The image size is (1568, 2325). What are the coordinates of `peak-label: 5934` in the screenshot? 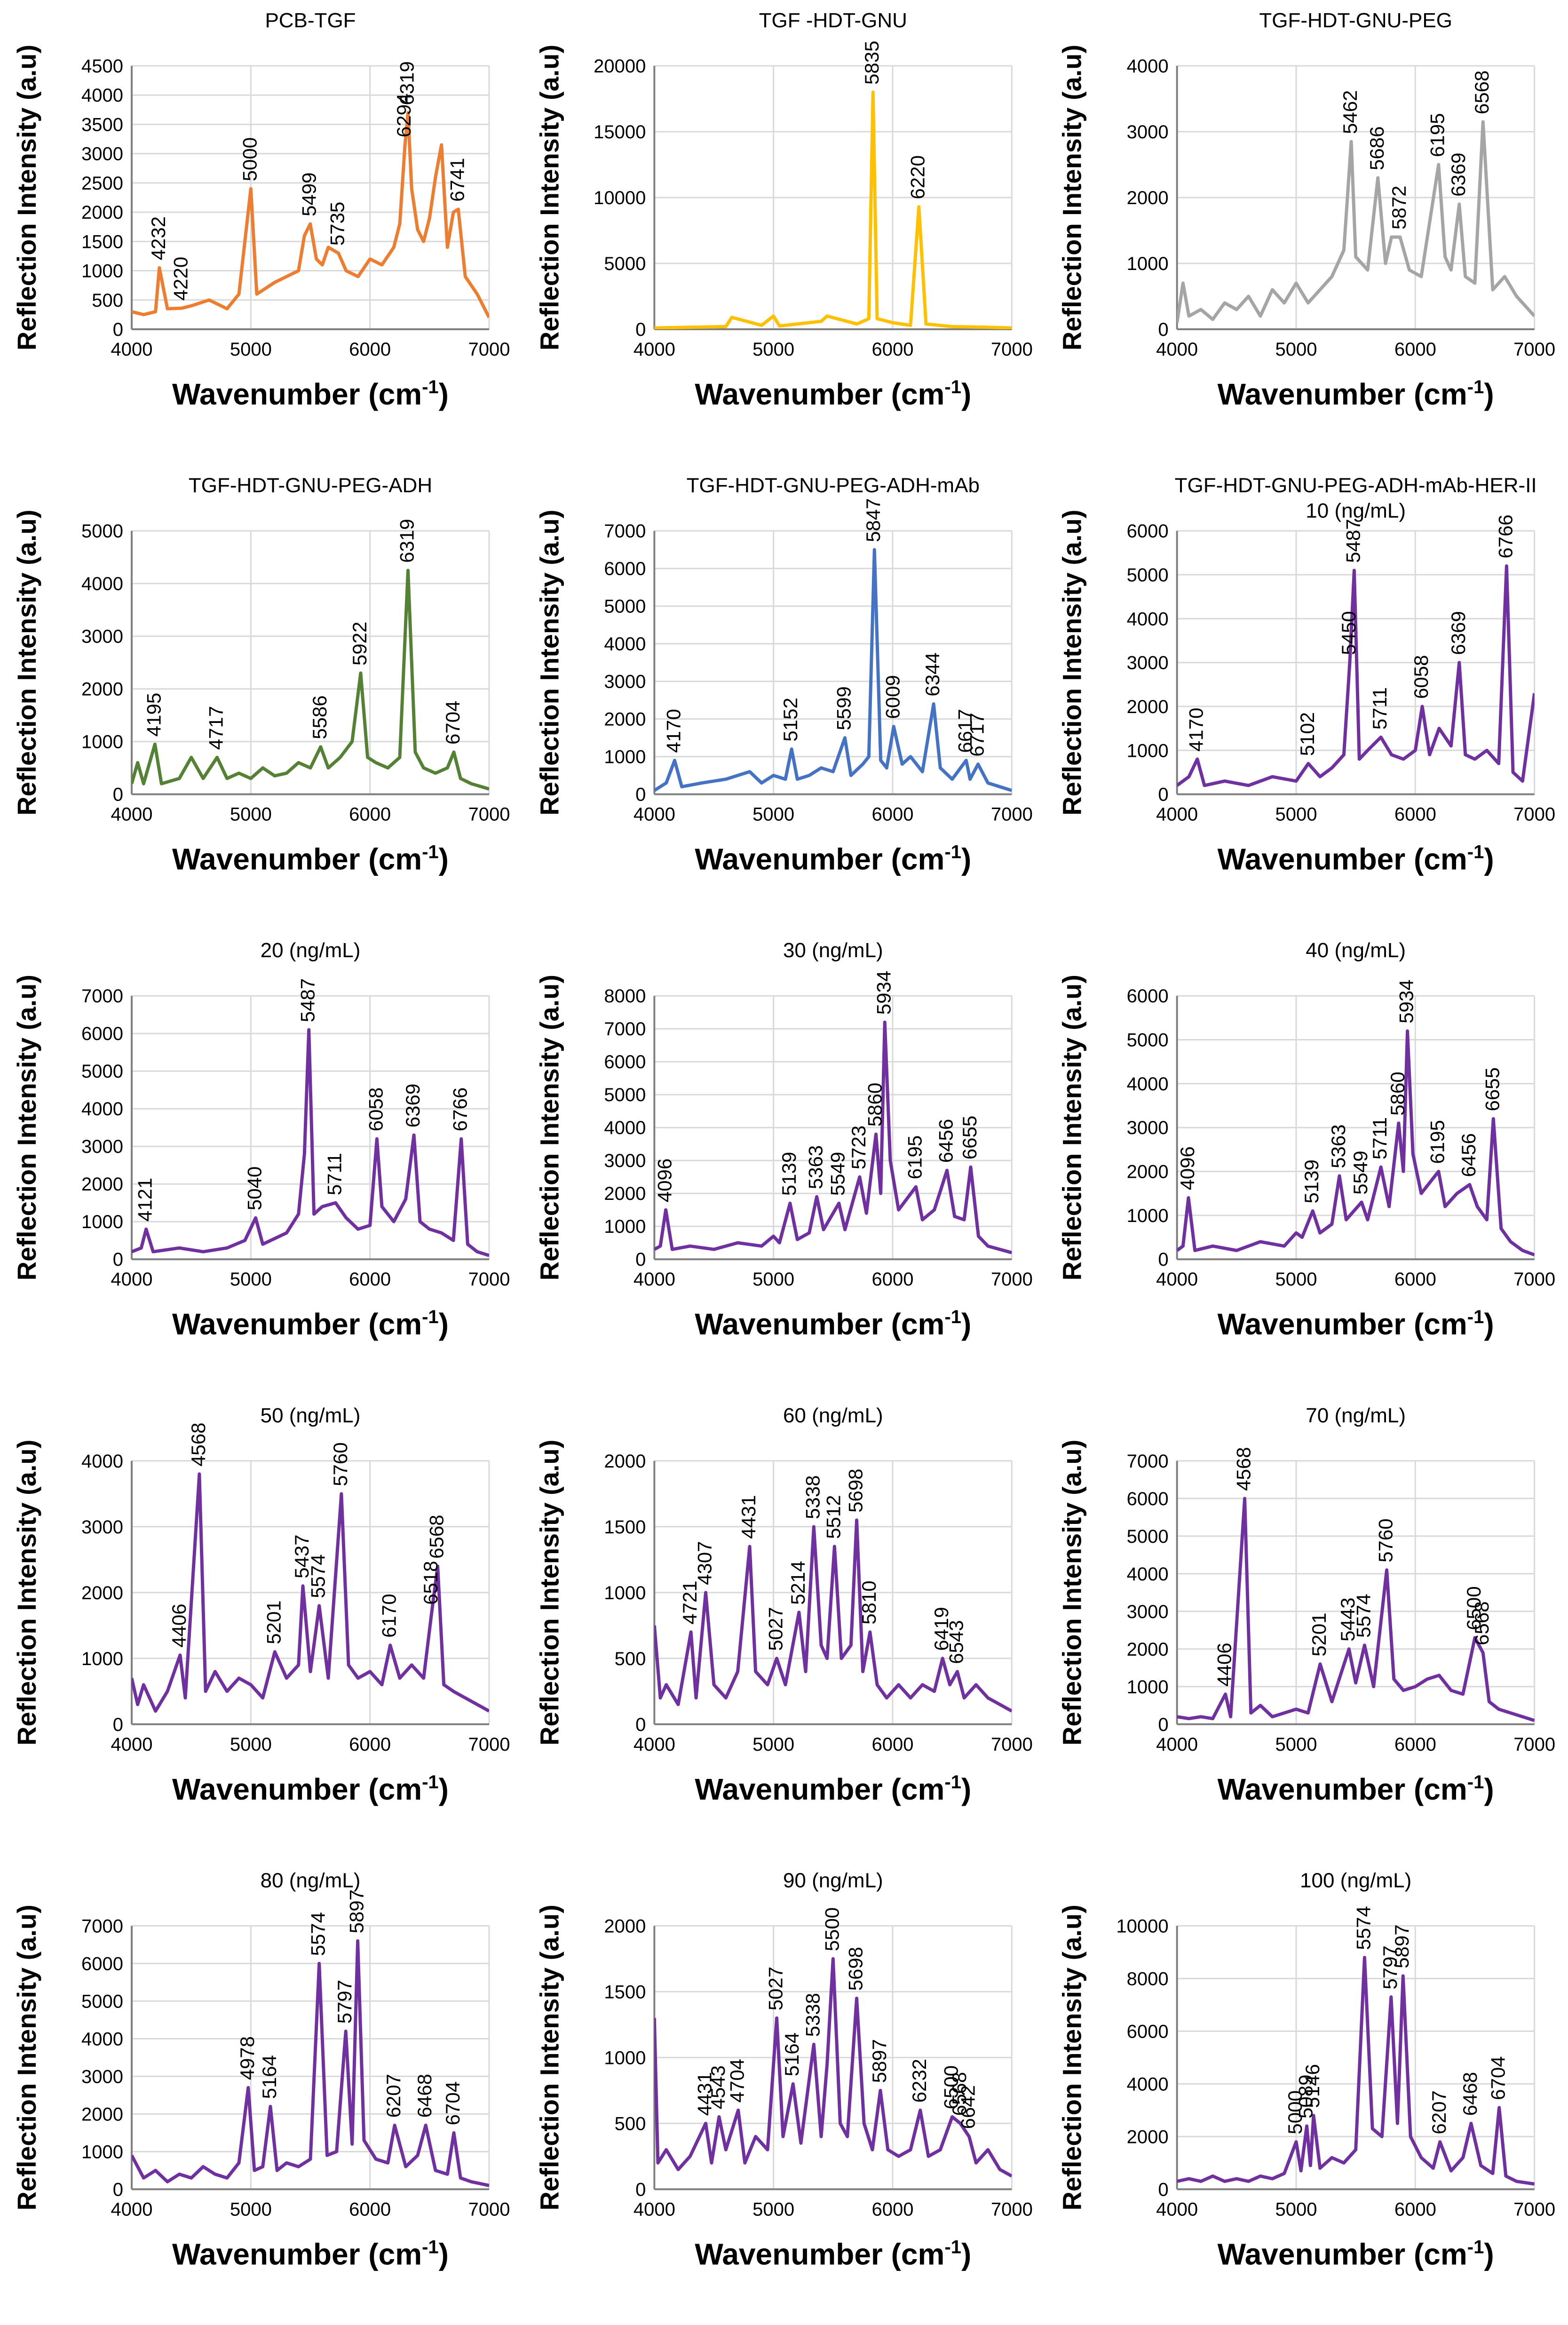 It's located at (1406, 1001).